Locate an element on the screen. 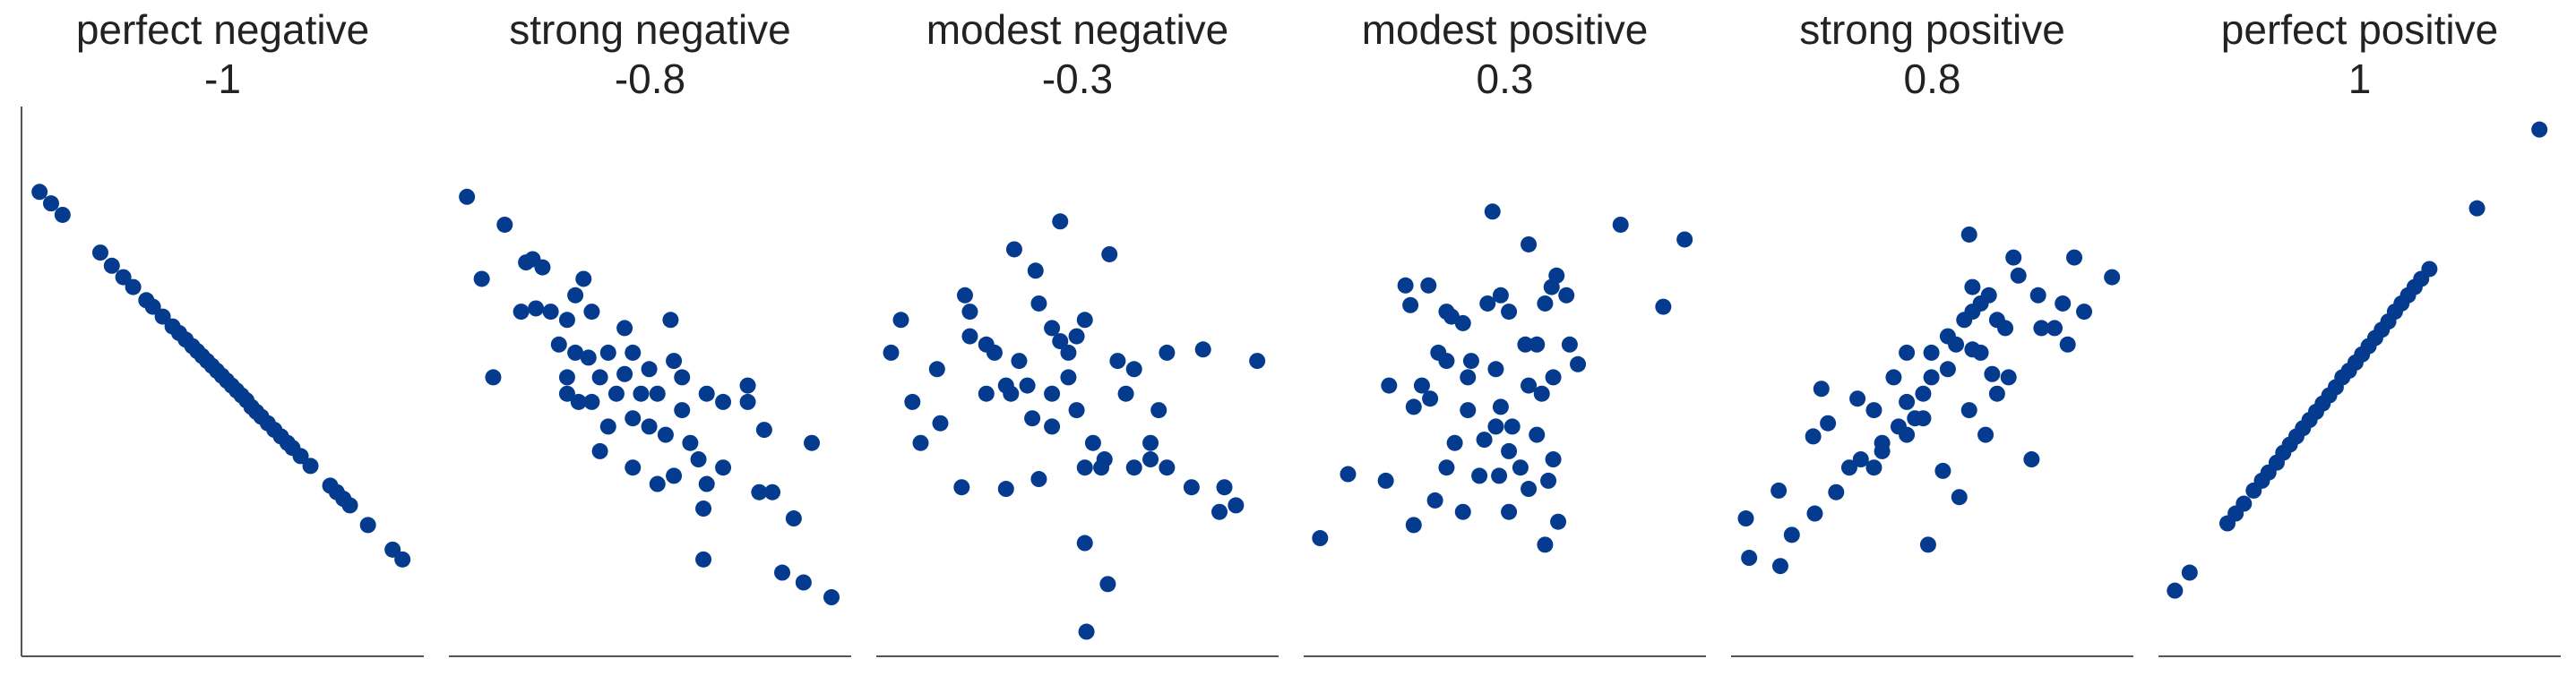 Image resolution: width=2576 pixels, height=676 pixels. panel-subtitle: -0.8 is located at coordinates (650, 79).